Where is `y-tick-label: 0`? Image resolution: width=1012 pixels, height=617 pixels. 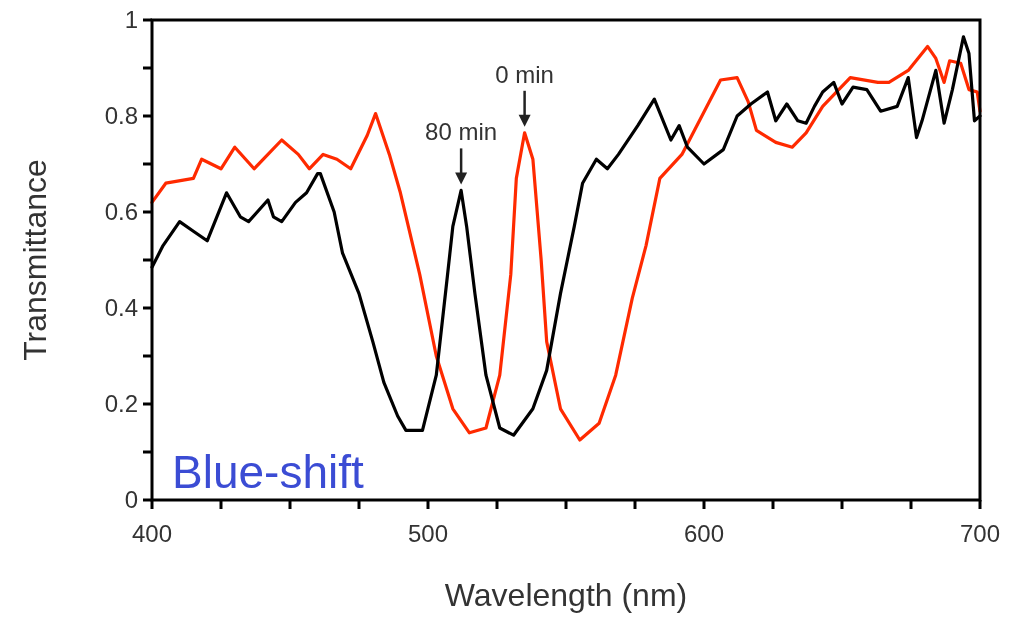 y-tick-label: 0 is located at coordinates (131, 499).